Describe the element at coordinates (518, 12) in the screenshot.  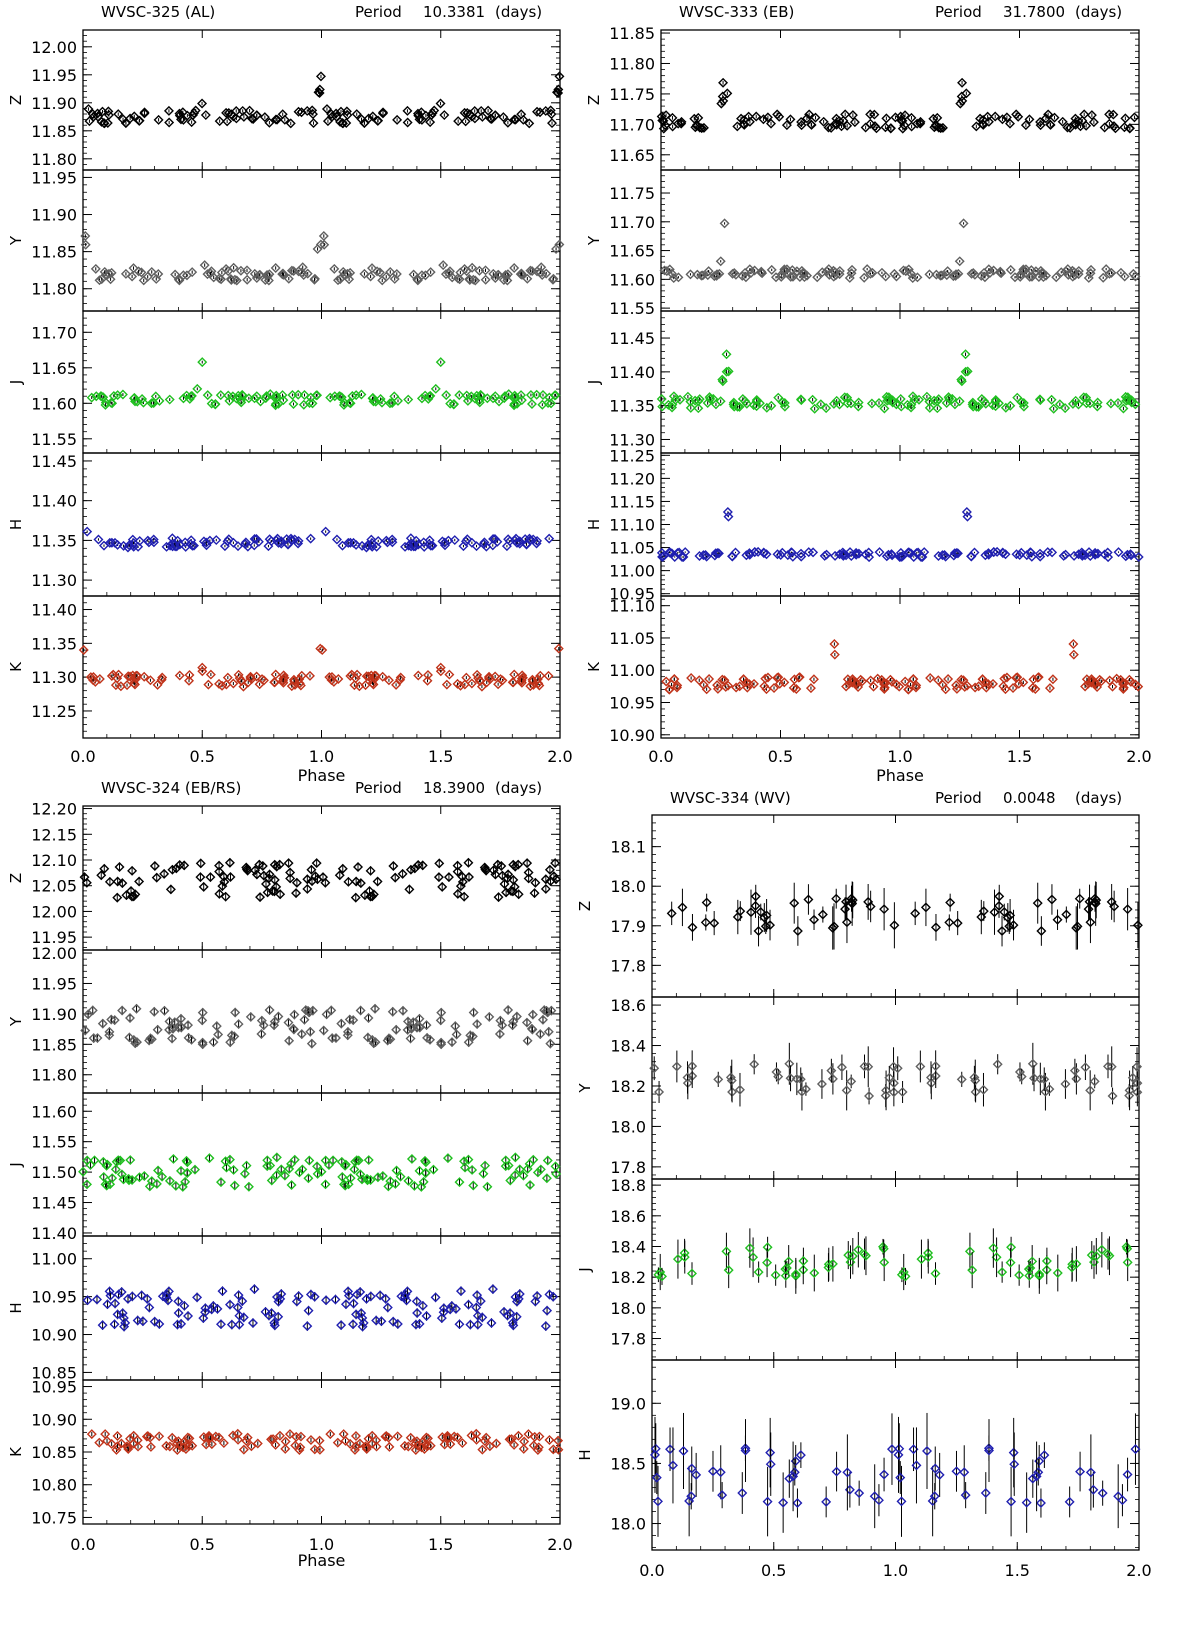
I see `period-unit: (days)` at that location.